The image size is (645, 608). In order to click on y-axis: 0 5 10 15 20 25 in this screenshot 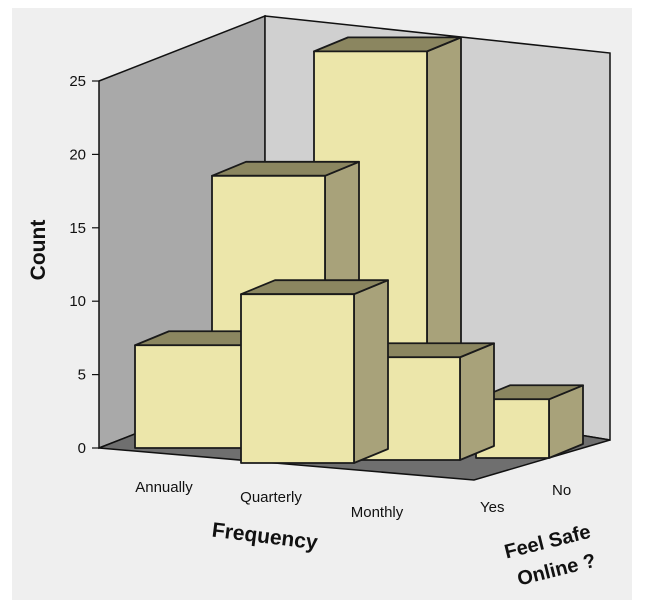, I will do `click(84, 265)`.